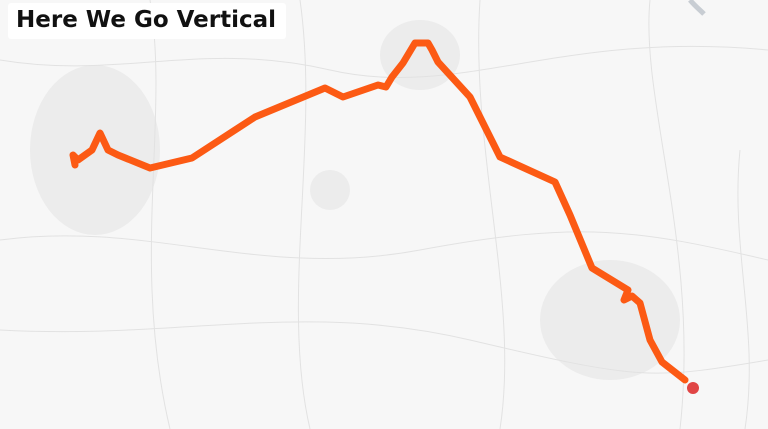 Image resolution: width=768 pixels, height=429 pixels. I want to click on river, so click(697, 8).